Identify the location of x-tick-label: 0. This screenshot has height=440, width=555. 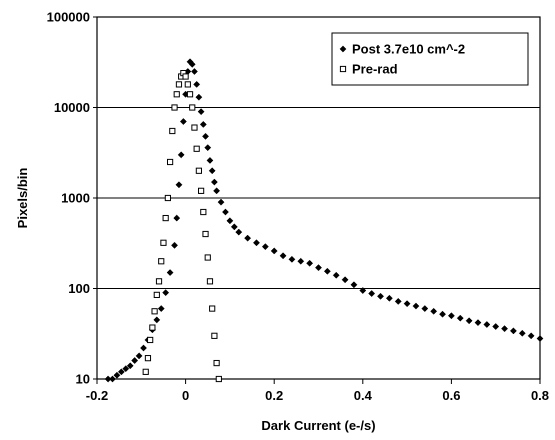
(185, 395).